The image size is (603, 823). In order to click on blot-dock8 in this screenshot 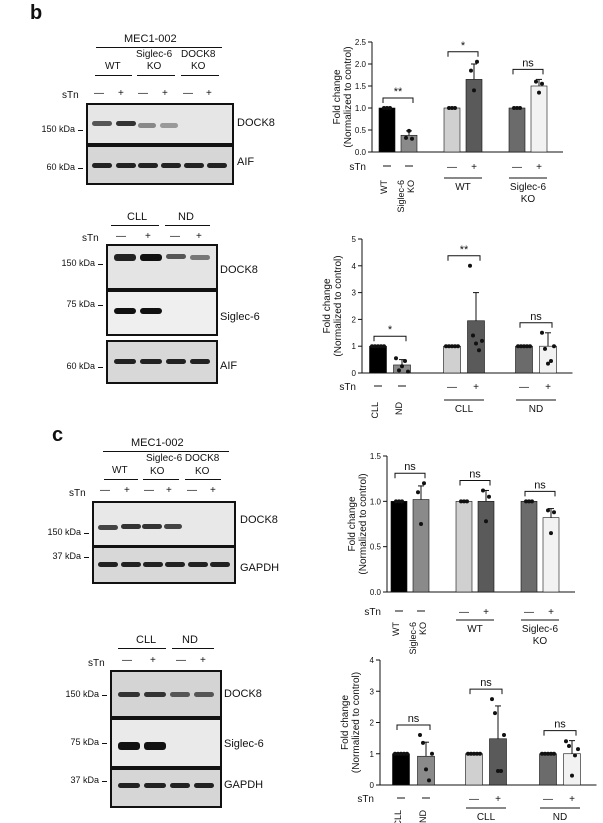, I will do `click(164, 524)`.